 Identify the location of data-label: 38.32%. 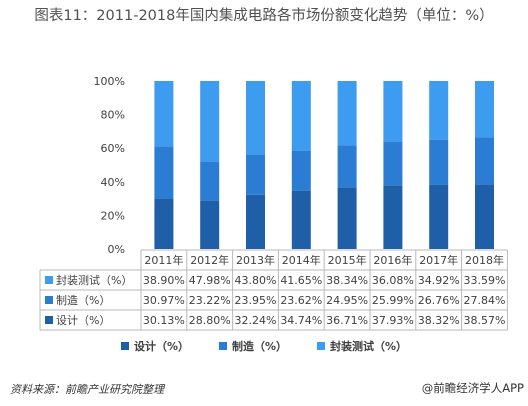
(439, 320).